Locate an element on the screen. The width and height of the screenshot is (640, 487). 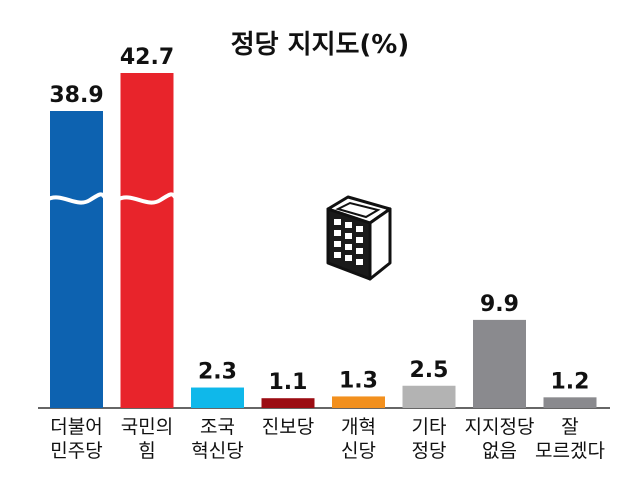
value-label: 42.7 is located at coordinates (147, 57).